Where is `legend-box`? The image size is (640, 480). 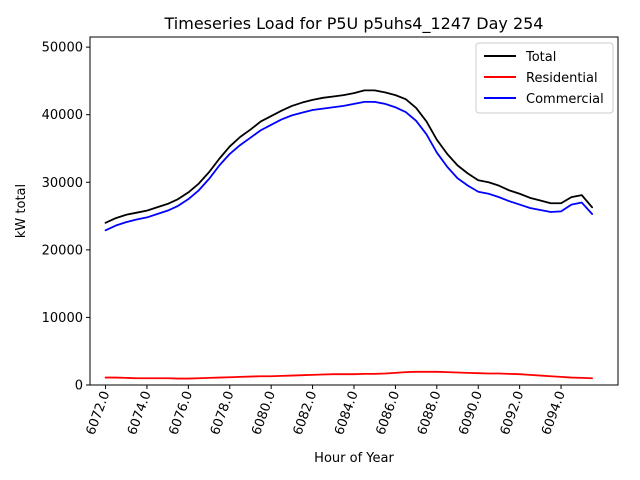
legend-box is located at coordinates (544, 78).